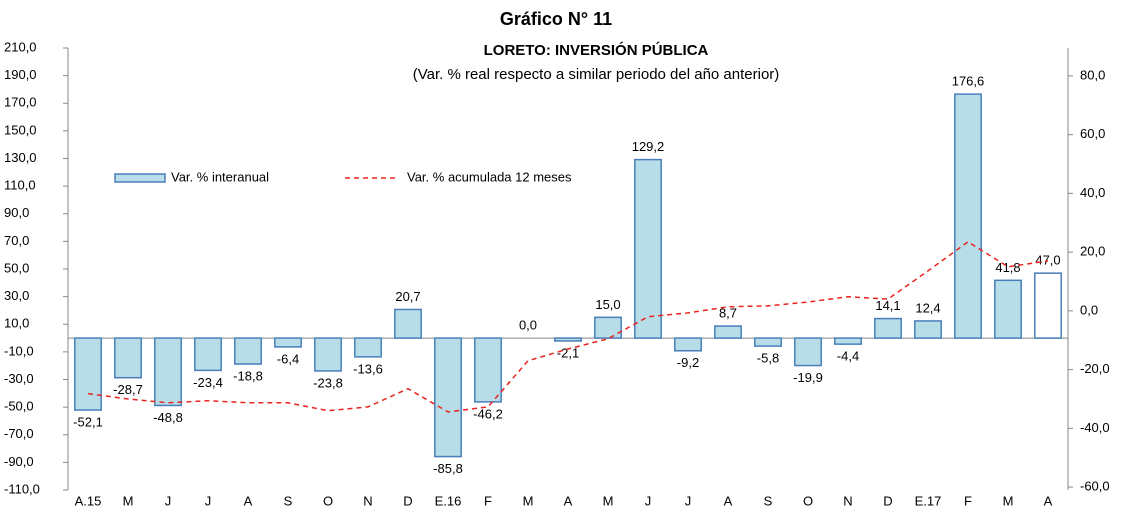 The image size is (1123, 510). Describe the element at coordinates (648, 146) in the screenshot. I see `data-label: 129,2` at that location.